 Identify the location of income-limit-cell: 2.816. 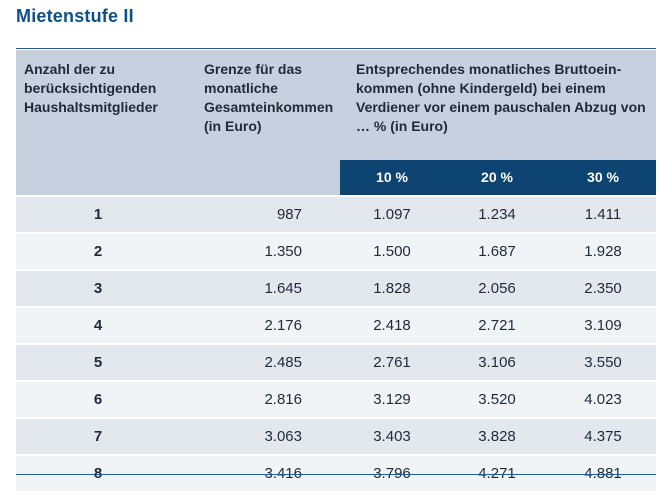
(260, 399).